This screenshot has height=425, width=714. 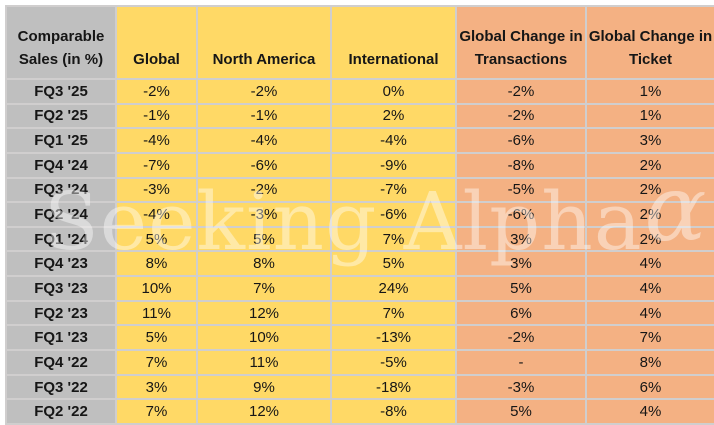 I want to click on col-header-international: International, so click(x=393, y=42).